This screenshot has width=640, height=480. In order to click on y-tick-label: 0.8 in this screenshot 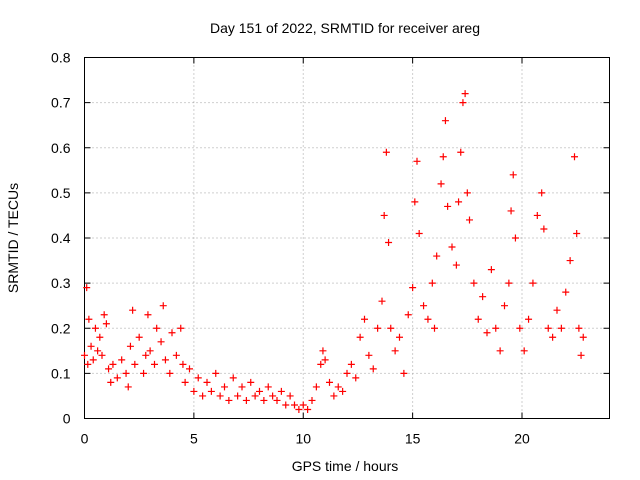, I will do `click(61, 58)`.